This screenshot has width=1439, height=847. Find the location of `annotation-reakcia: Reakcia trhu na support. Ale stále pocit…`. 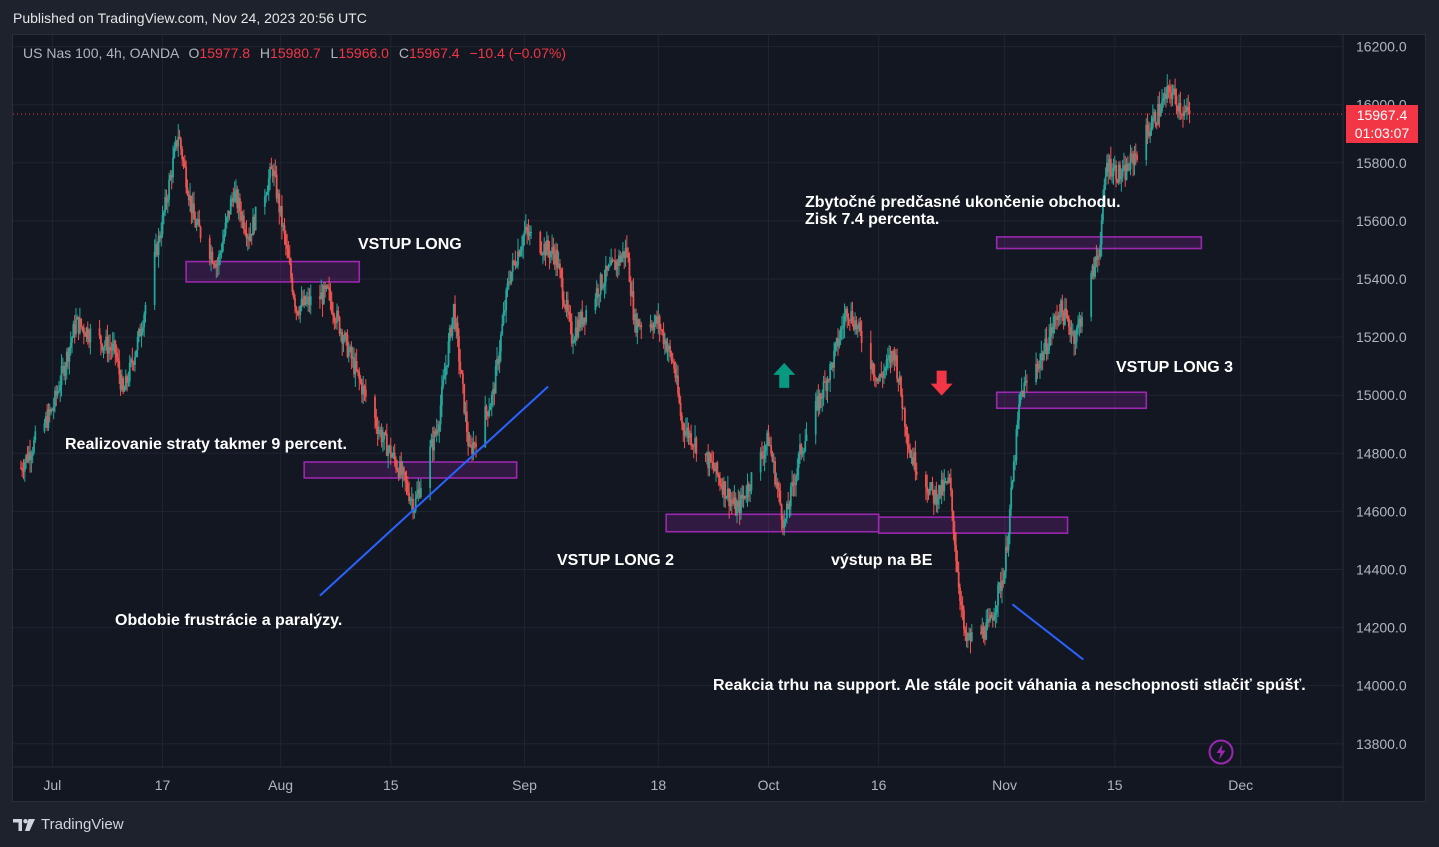

annotation-reakcia: Reakcia trhu na support. Ale stále pocit… is located at coordinates (1009, 685).